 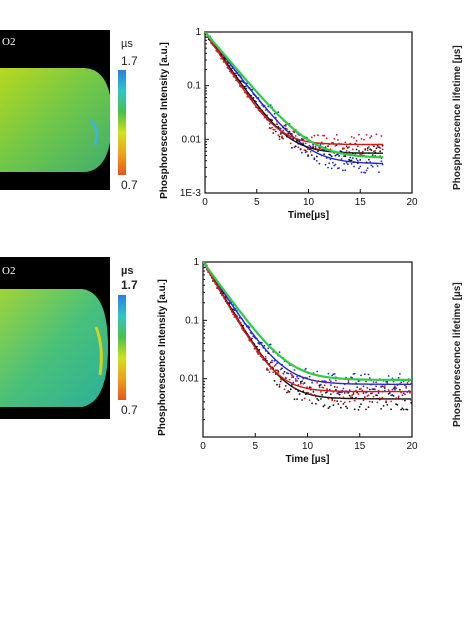 What do you see at coordinates (307, 349) in the screenshot?
I see `plot-frame` at bounding box center [307, 349].